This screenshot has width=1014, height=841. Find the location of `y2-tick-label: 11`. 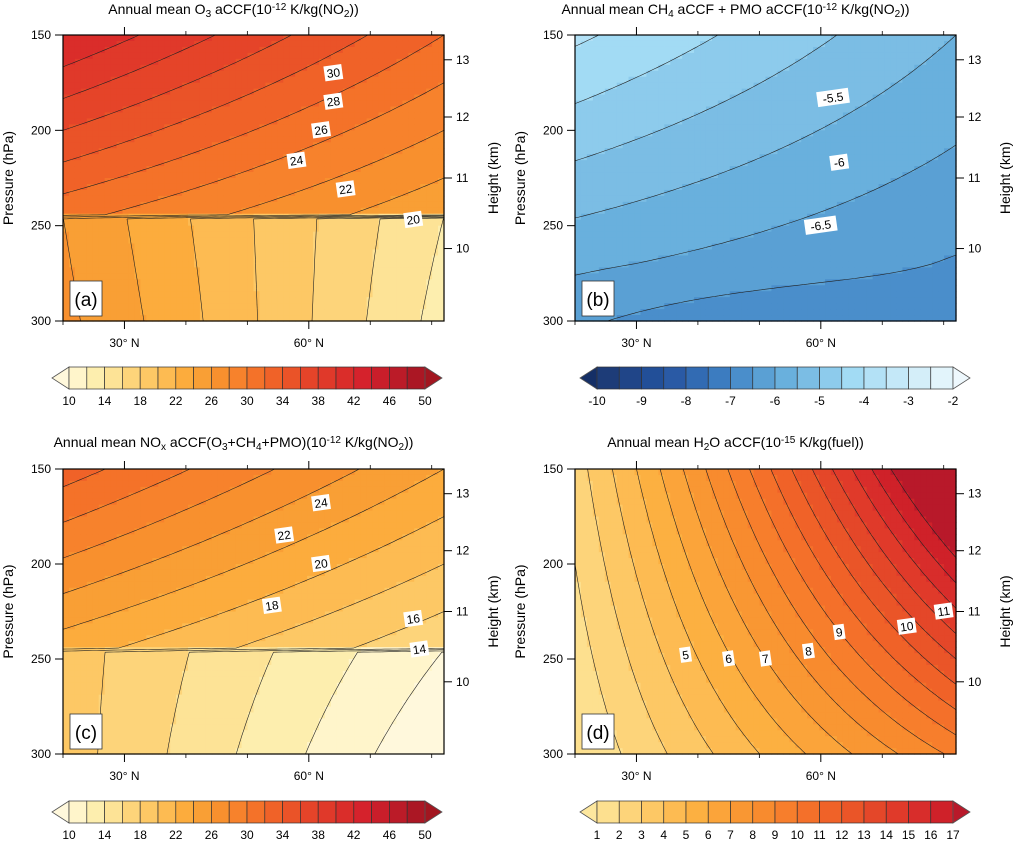

y2-tick-label: 11 is located at coordinates (462, 178).